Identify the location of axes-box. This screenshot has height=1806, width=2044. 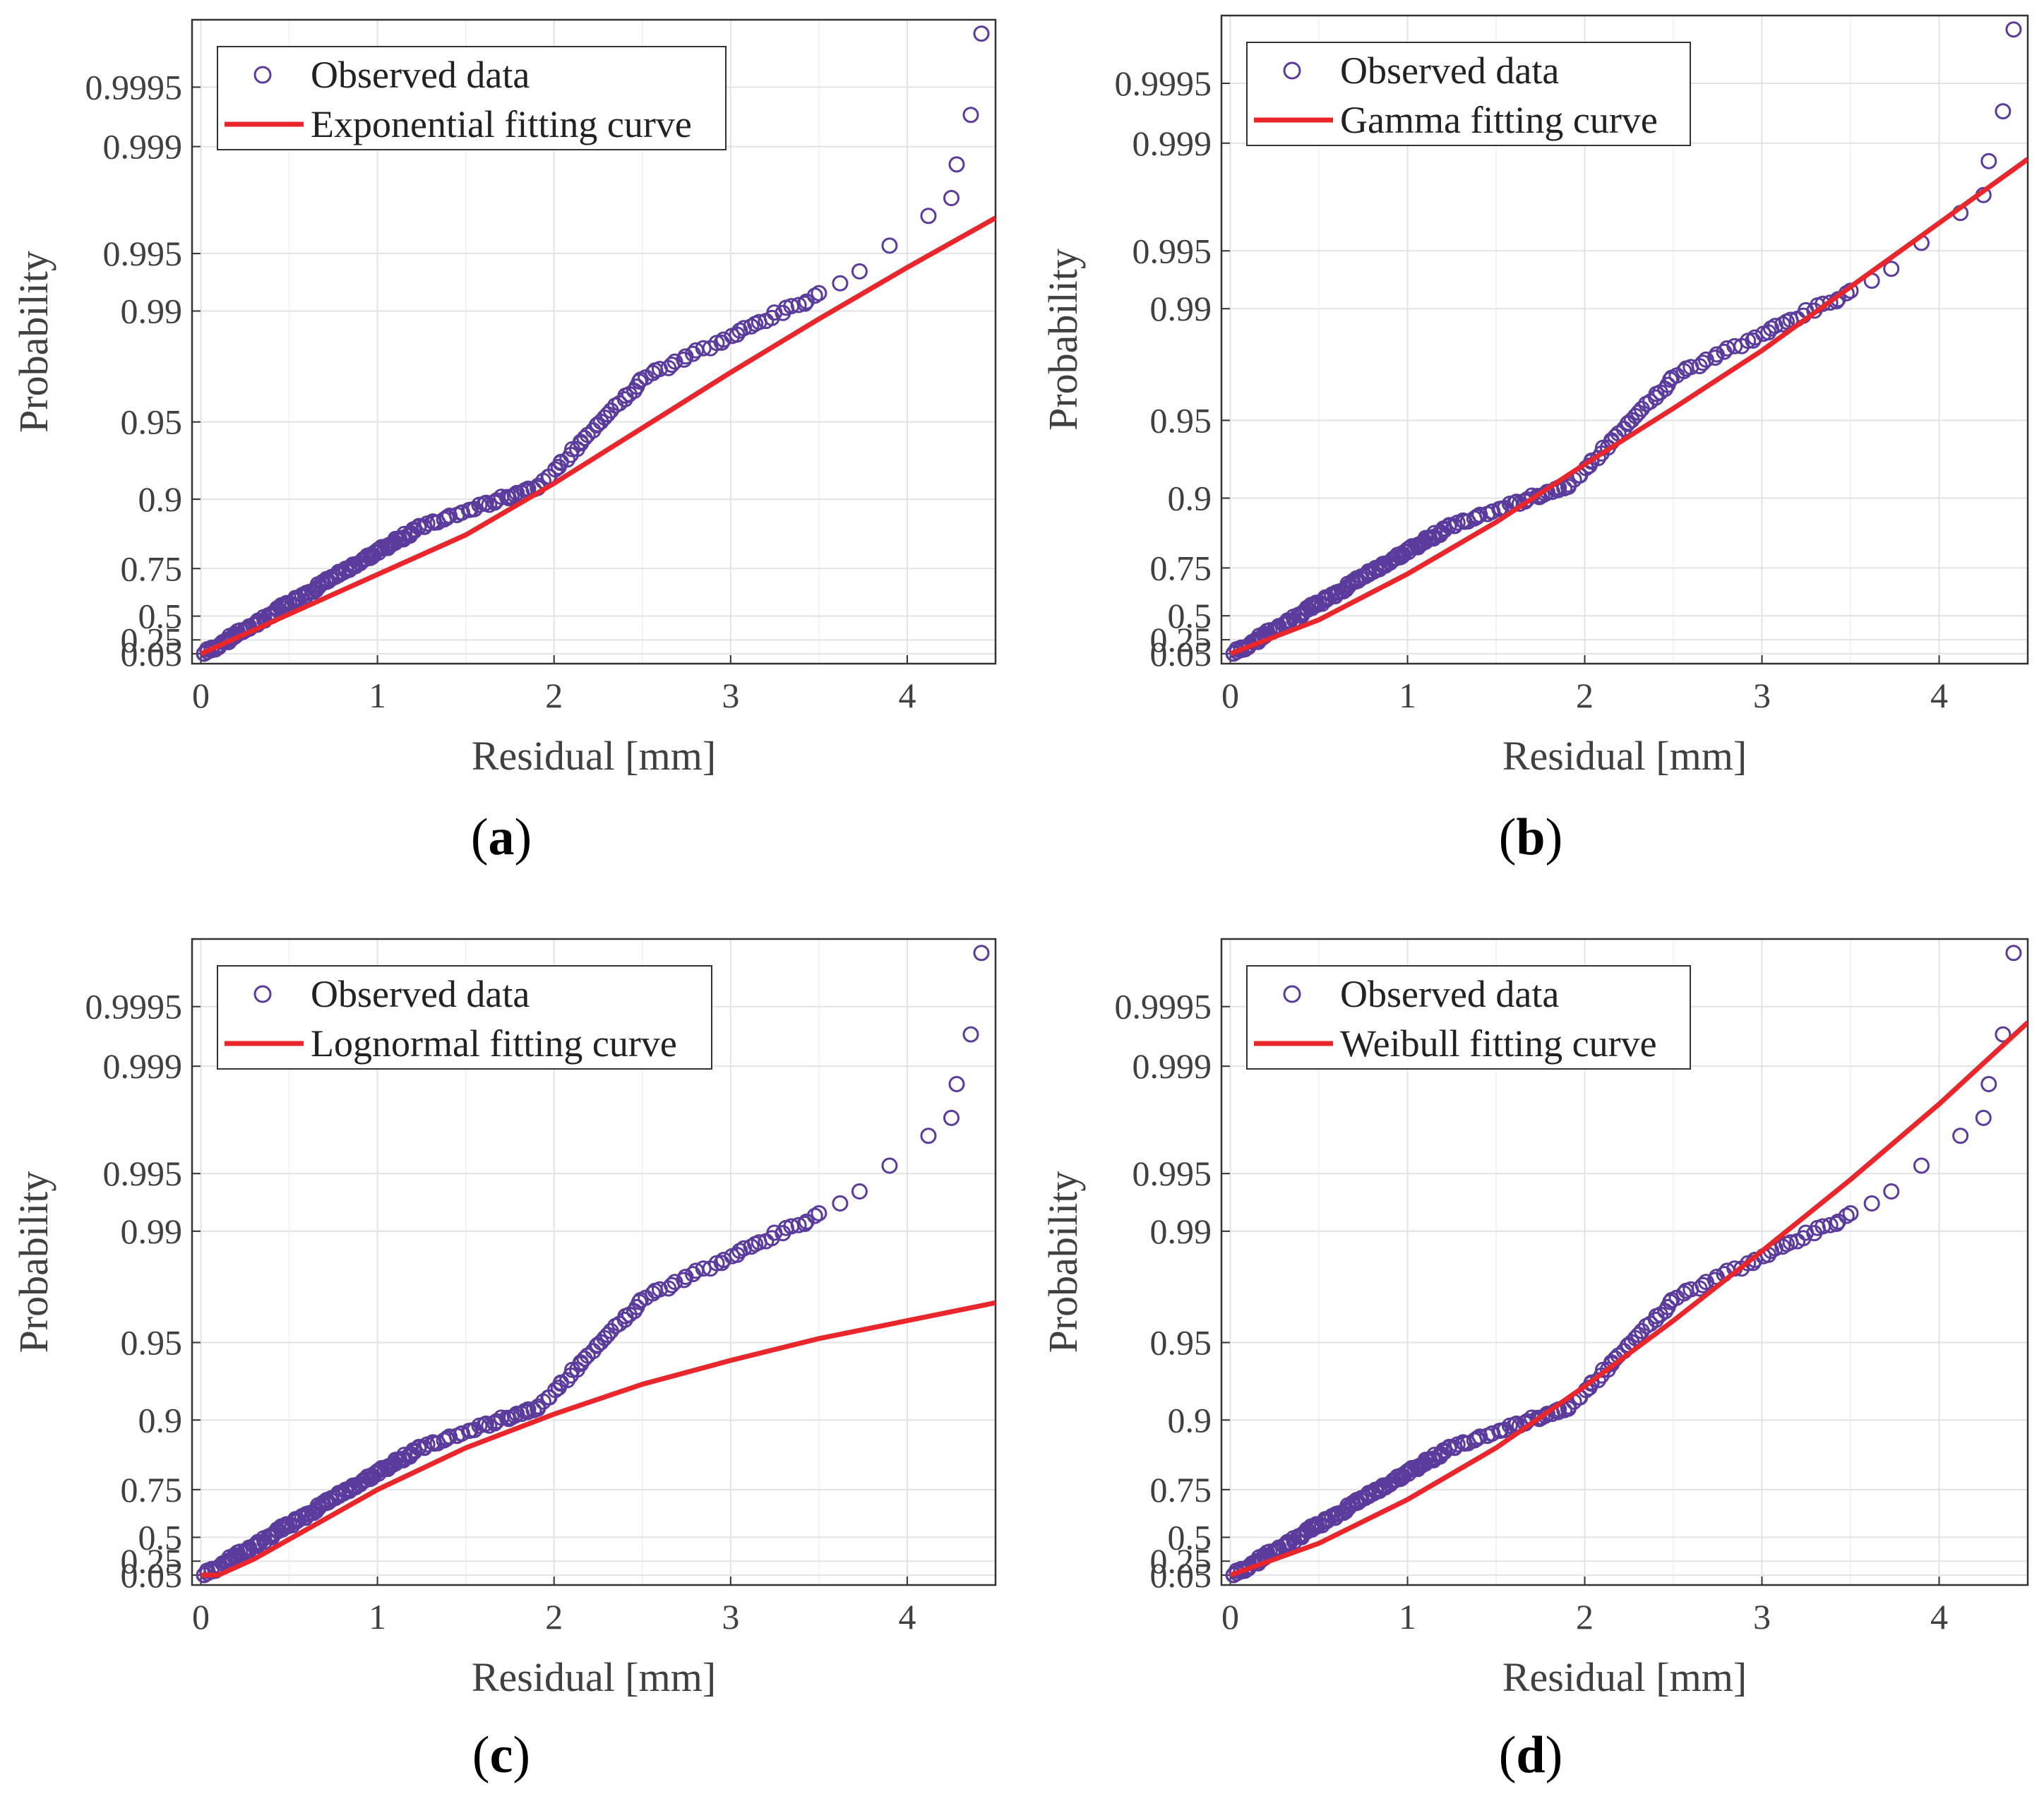
(1624, 339).